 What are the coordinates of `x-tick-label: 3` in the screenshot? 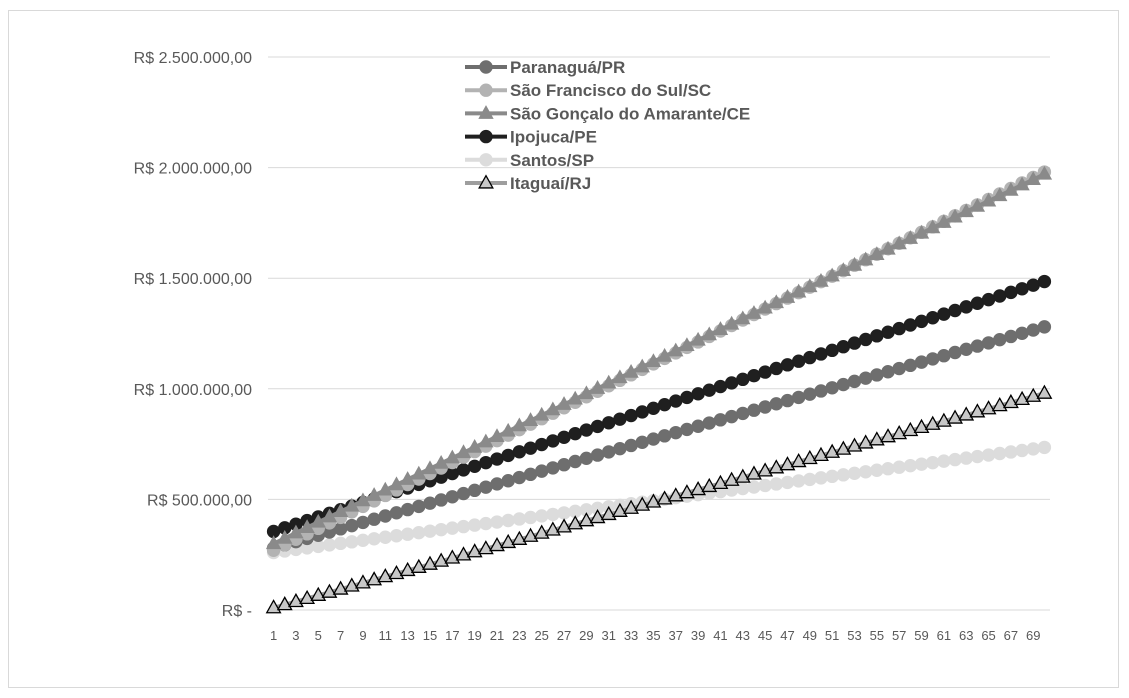 It's located at (295, 635).